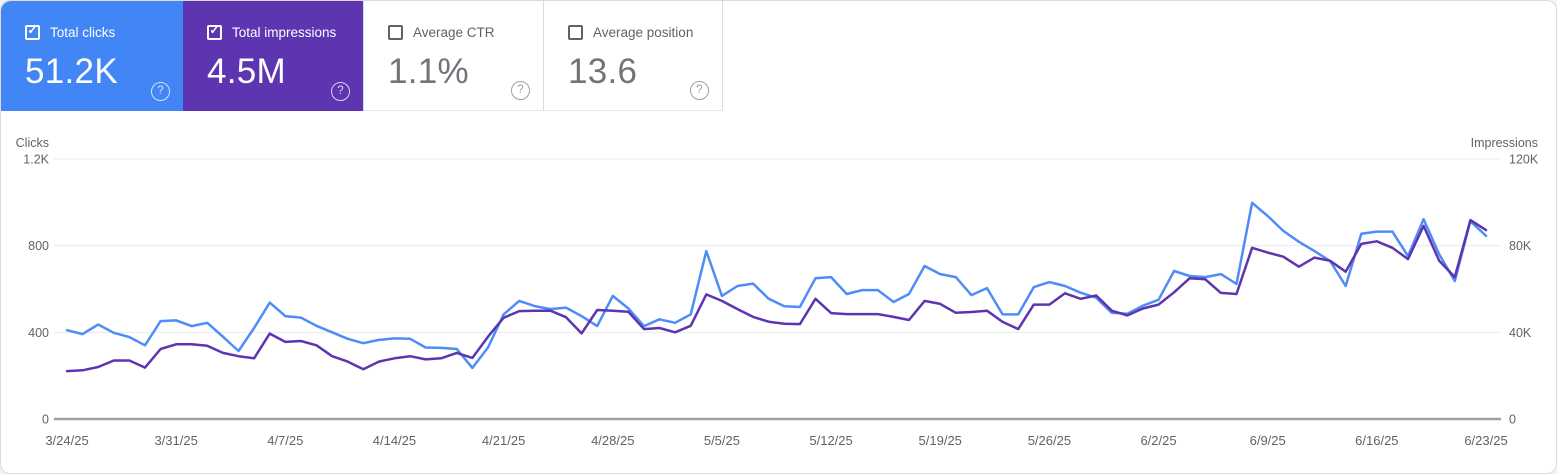 Image resolution: width=1557 pixels, height=474 pixels. Describe the element at coordinates (1268, 440) in the screenshot. I see `x-axis-tick: 6/9/25` at that location.